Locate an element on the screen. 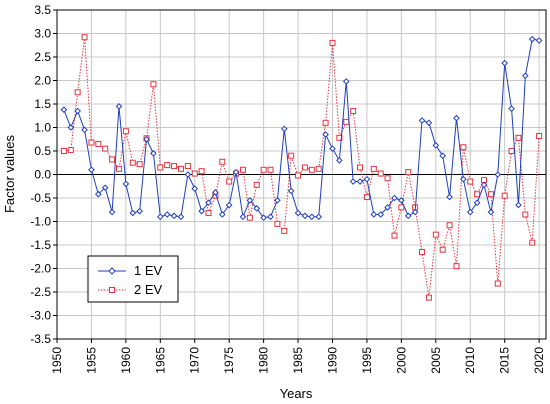 The width and height of the screenshot is (550, 404). legend-marker-1ev is located at coordinates (112, 271).